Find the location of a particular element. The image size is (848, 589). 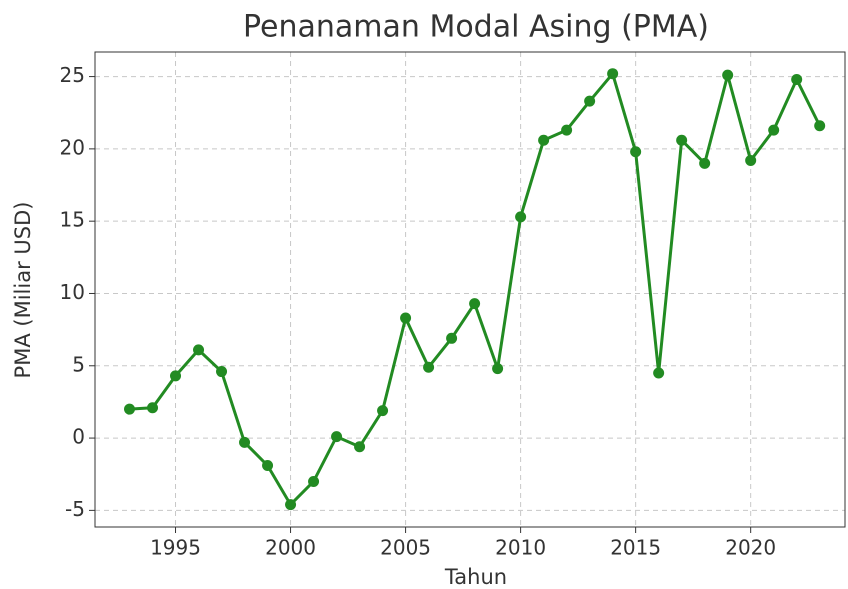

x-tick-label: 2010 is located at coordinates (520, 548).